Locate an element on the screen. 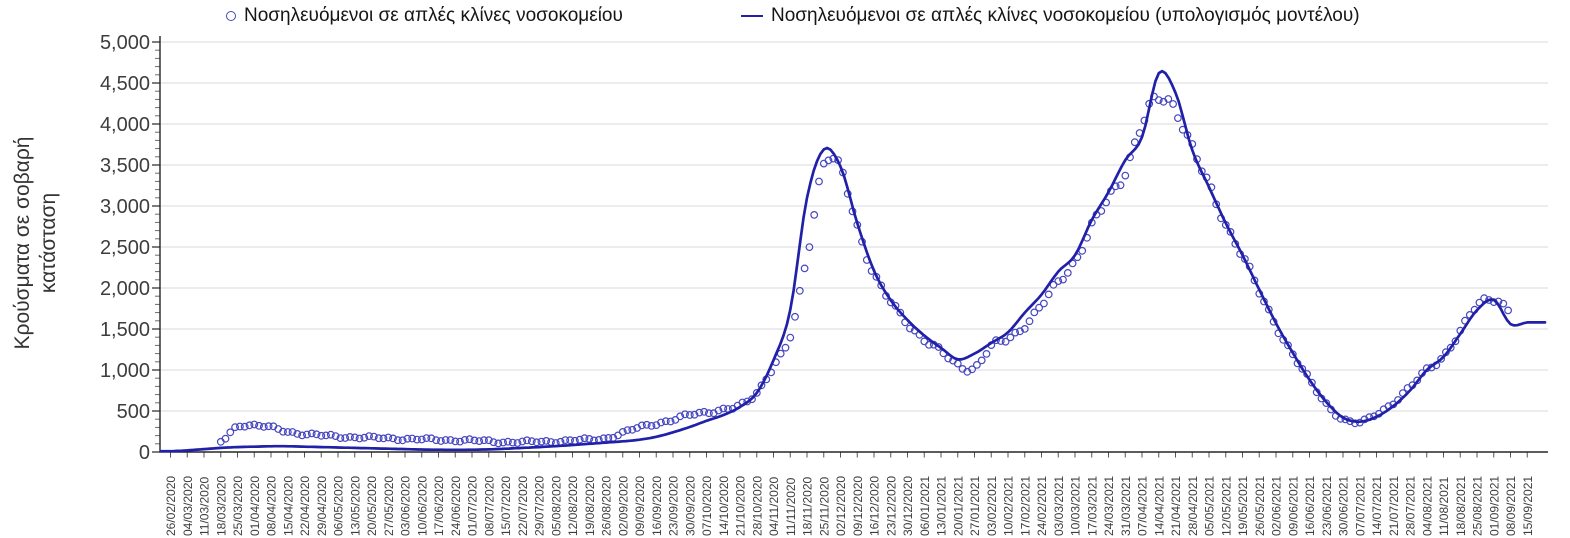 Image resolution: width=1570 pixels, height=538 pixels. svg-text: 3,000 is located at coordinates (125, 207).